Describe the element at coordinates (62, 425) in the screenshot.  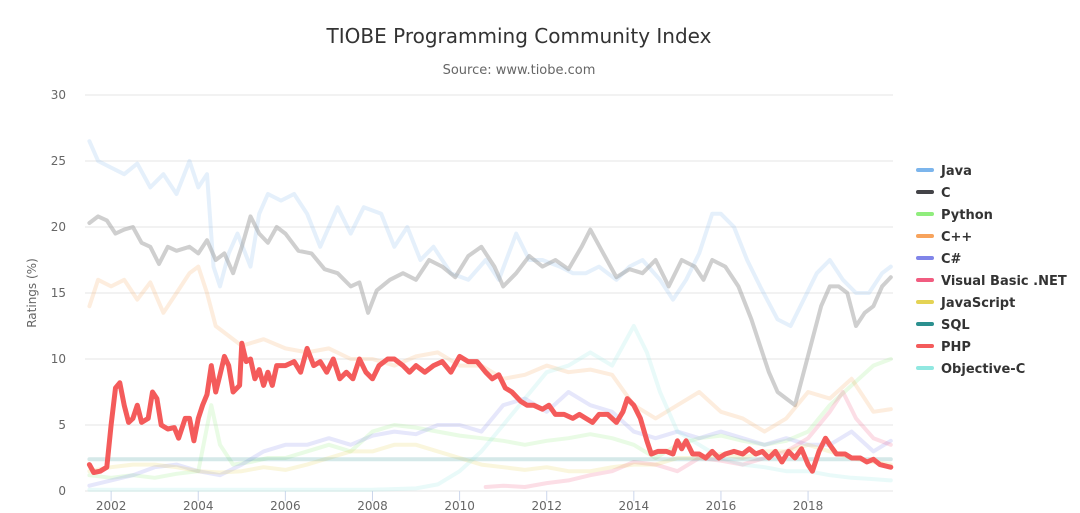
I see `y-tick-label: 5` at that location.